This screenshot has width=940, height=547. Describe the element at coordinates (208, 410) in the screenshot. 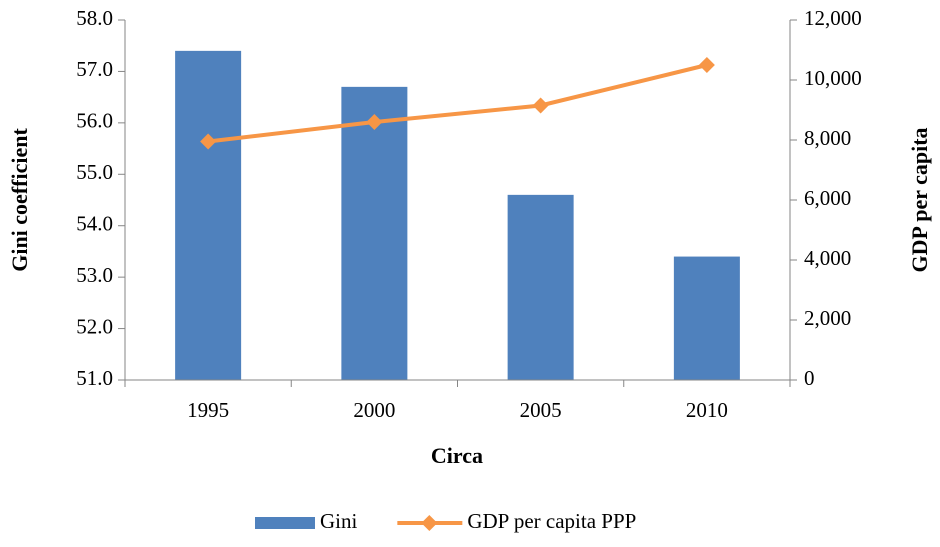

I see `x-tick-label: 1995` at that location.